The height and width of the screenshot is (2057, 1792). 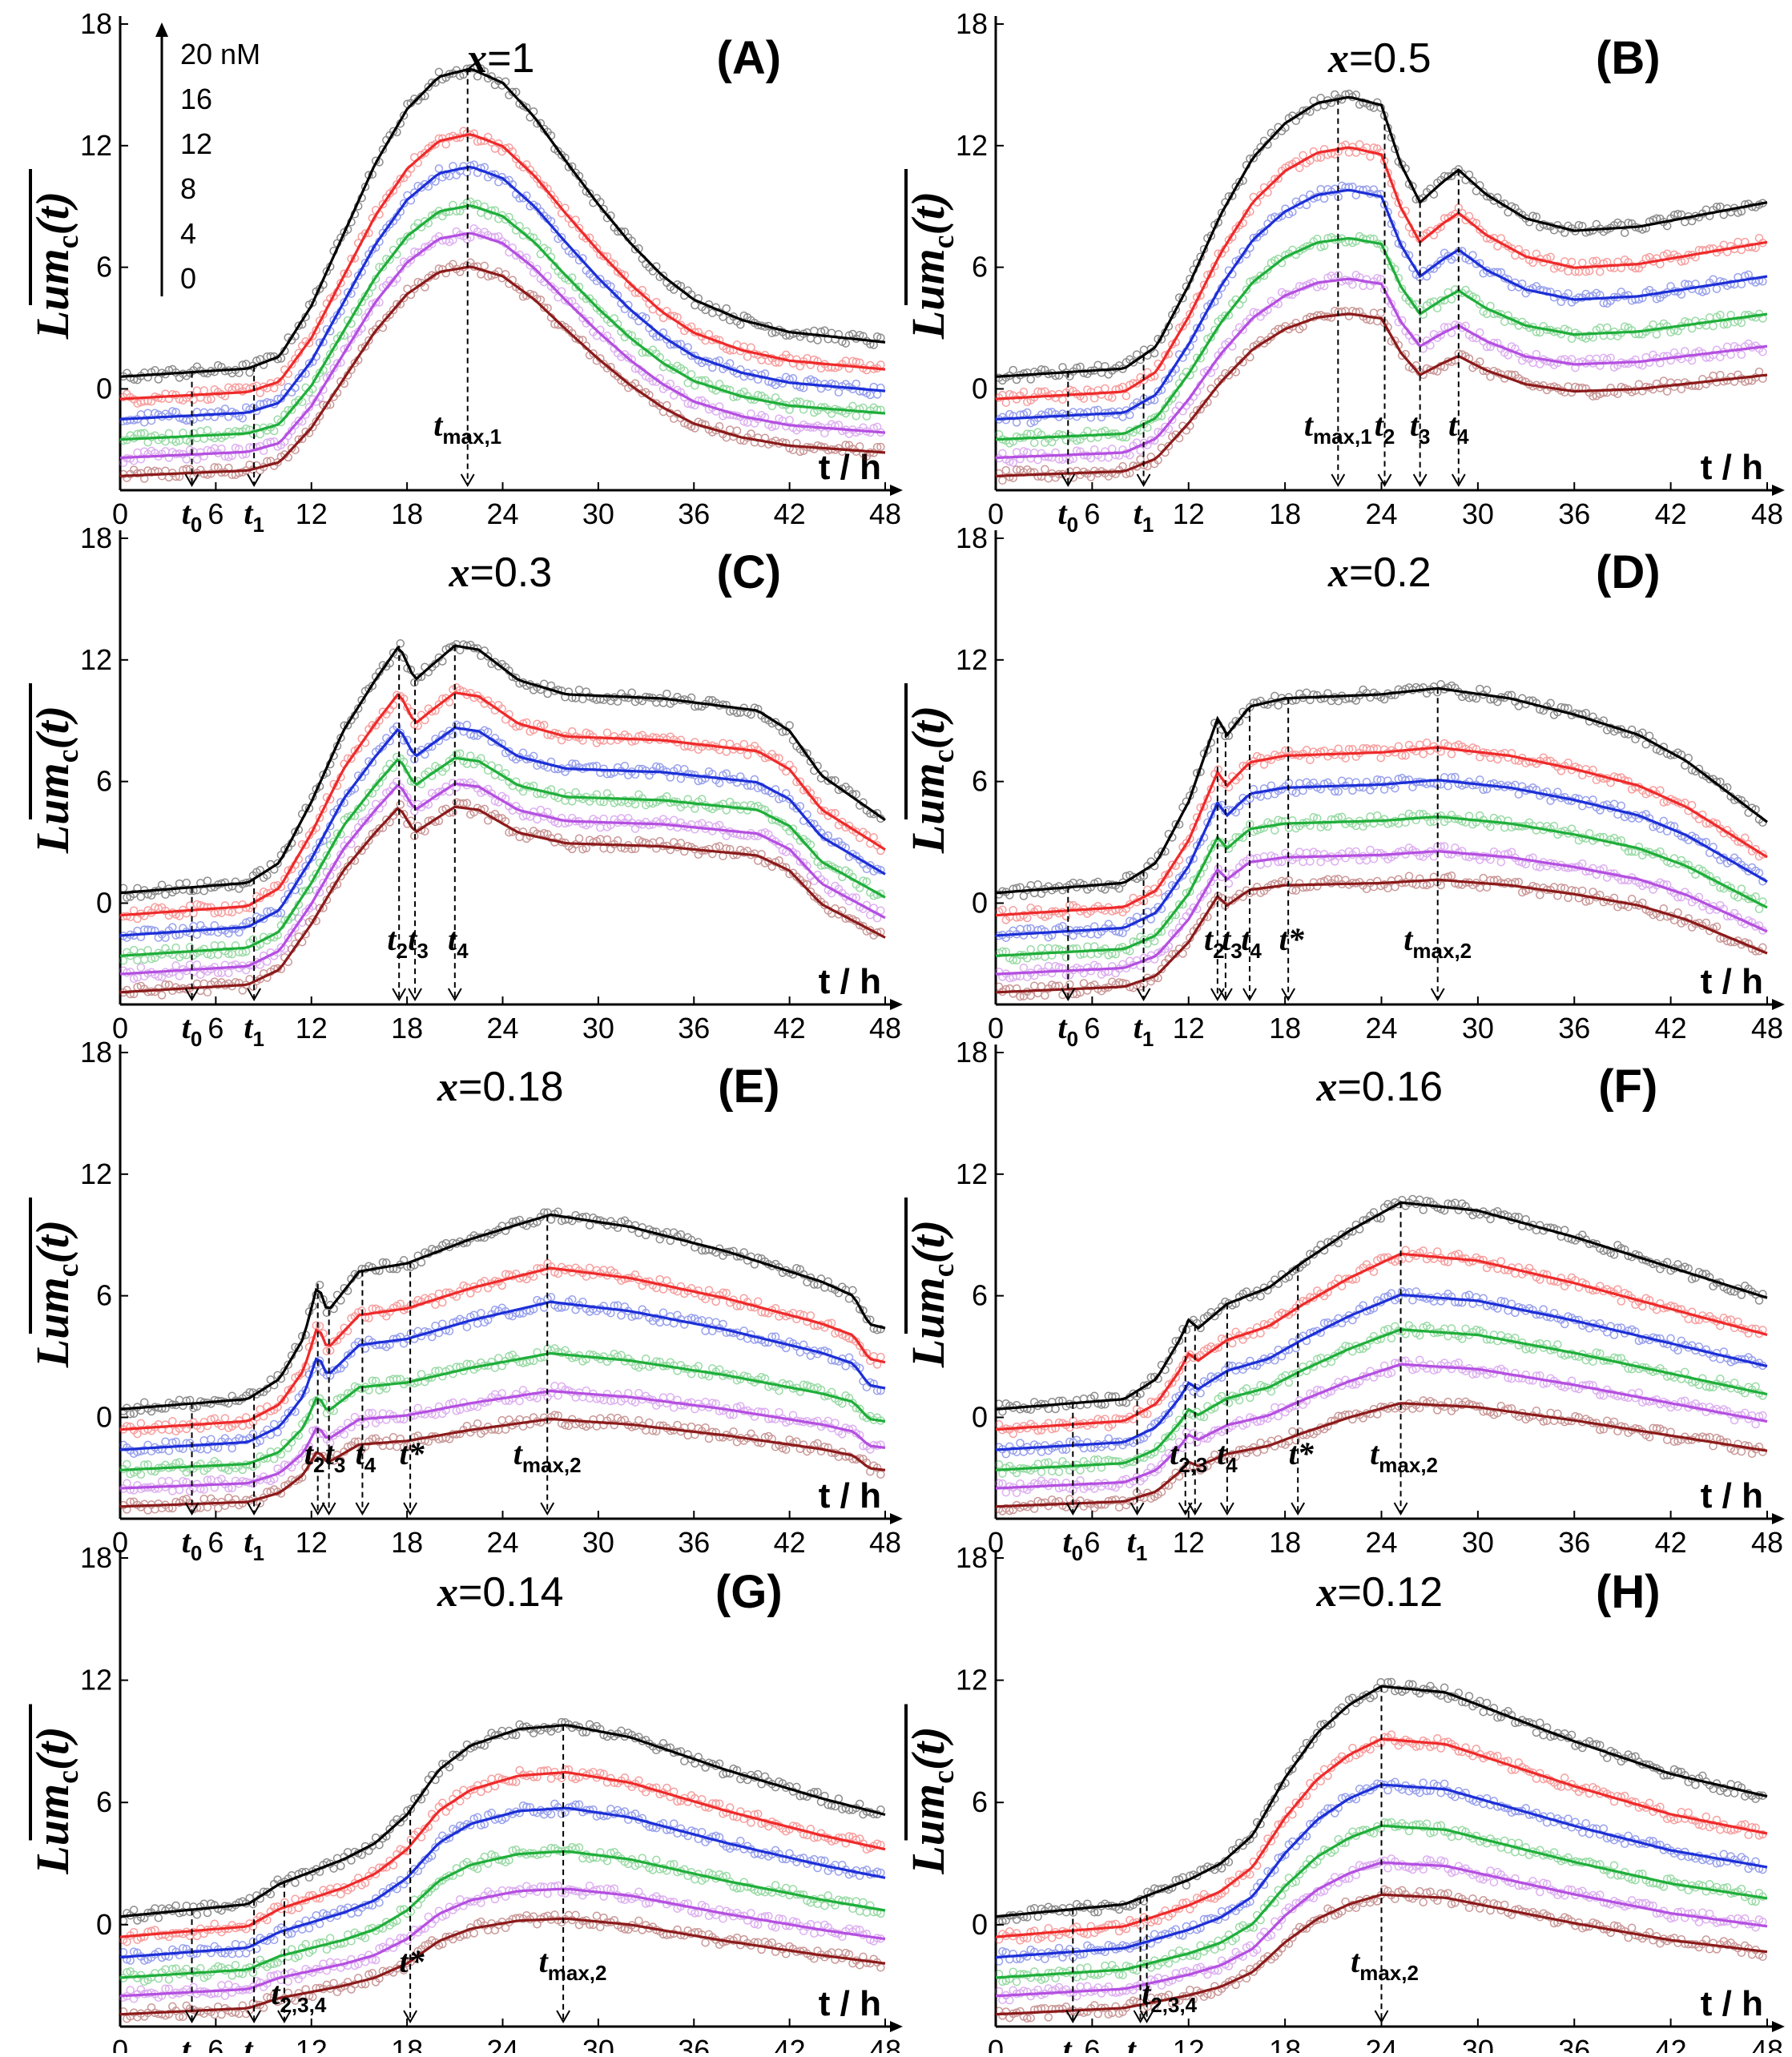 I want to click on x-axis-arrow, so click(x=1778, y=1004).